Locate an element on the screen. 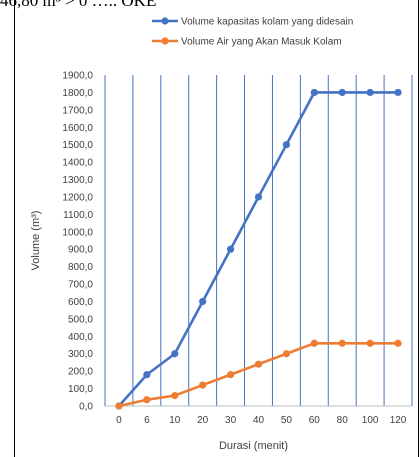 Image resolution: width=420 pixels, height=457 pixels. y-tick-label: 200,0 is located at coordinates (80, 372).